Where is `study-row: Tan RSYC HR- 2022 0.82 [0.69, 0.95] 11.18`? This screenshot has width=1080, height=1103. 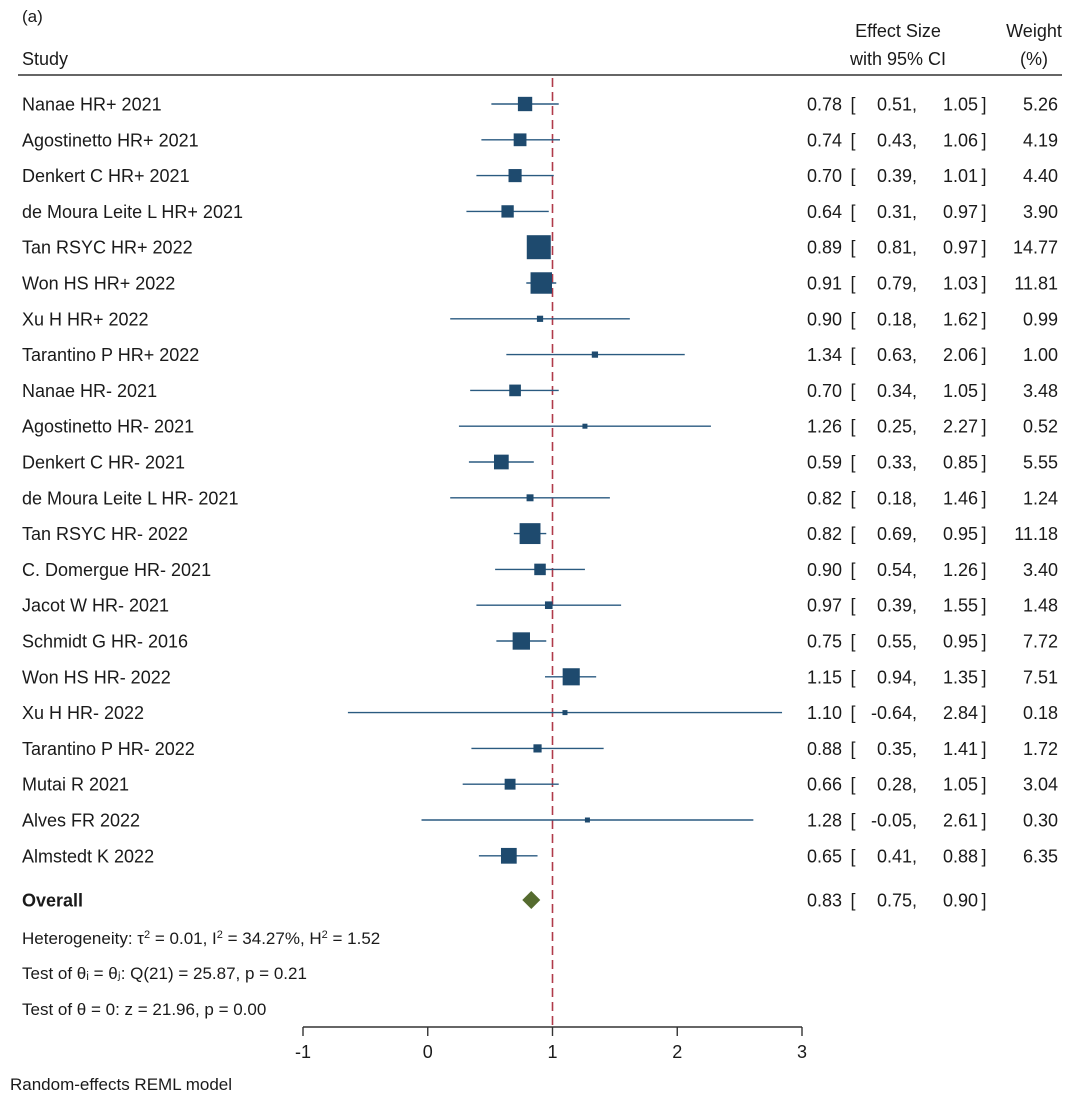 study-row: Tan RSYC HR- 2022 0.82 [0.69, 0.95] 11.18 is located at coordinates (540, 533).